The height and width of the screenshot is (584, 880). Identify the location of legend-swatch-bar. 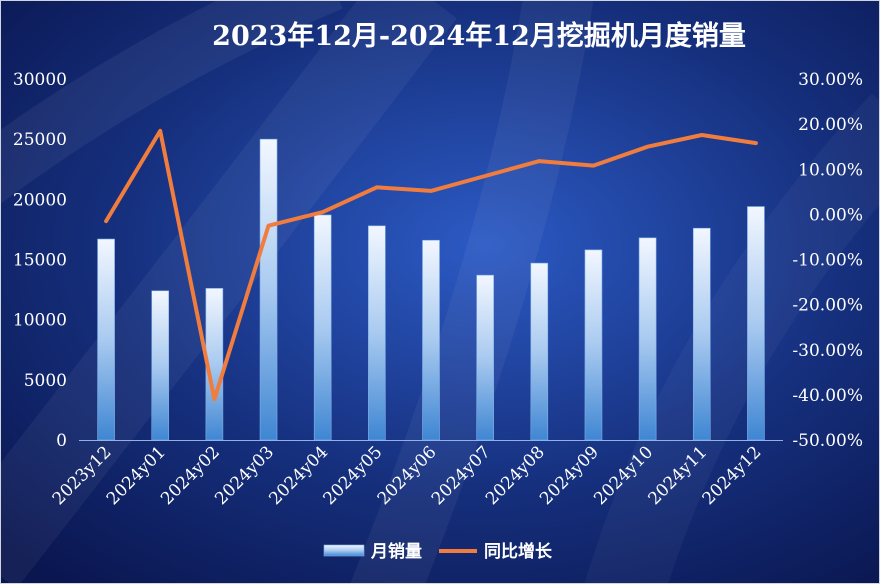
(344, 550).